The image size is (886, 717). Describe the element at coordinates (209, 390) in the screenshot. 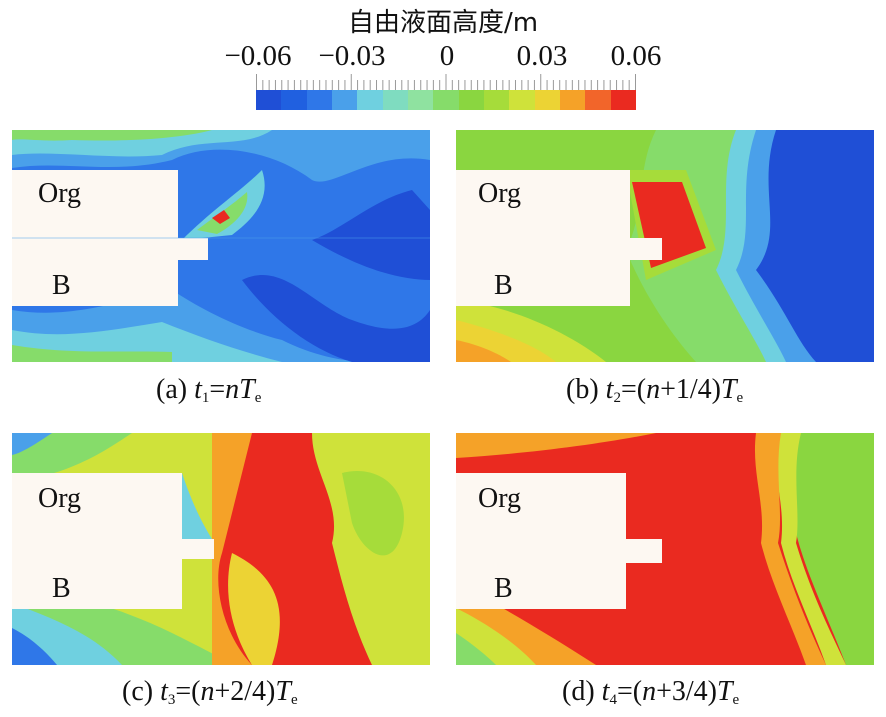

I see `caption-a: (a) t1=nTe` at that location.